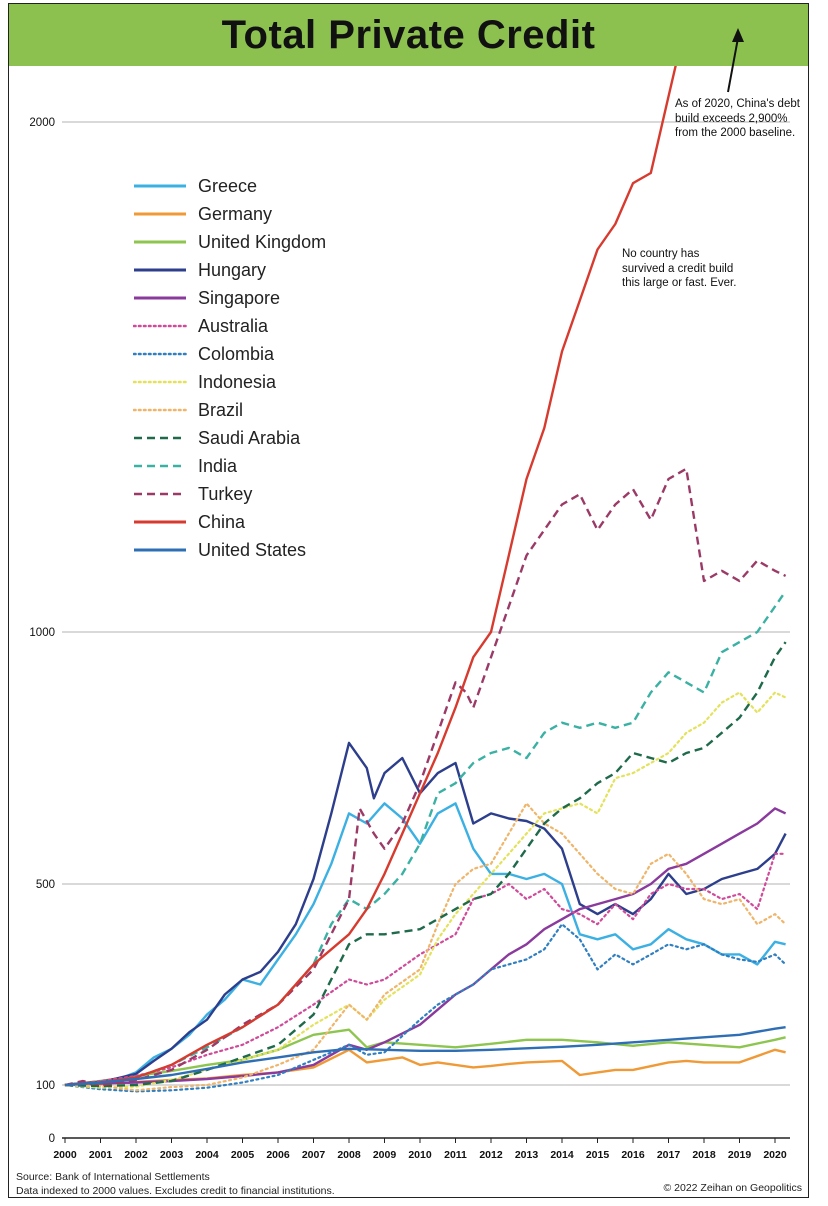 This screenshot has height=1206, width=828. Describe the element at coordinates (65, 1155) in the screenshot. I see `x-tick-label: 2000` at that location.